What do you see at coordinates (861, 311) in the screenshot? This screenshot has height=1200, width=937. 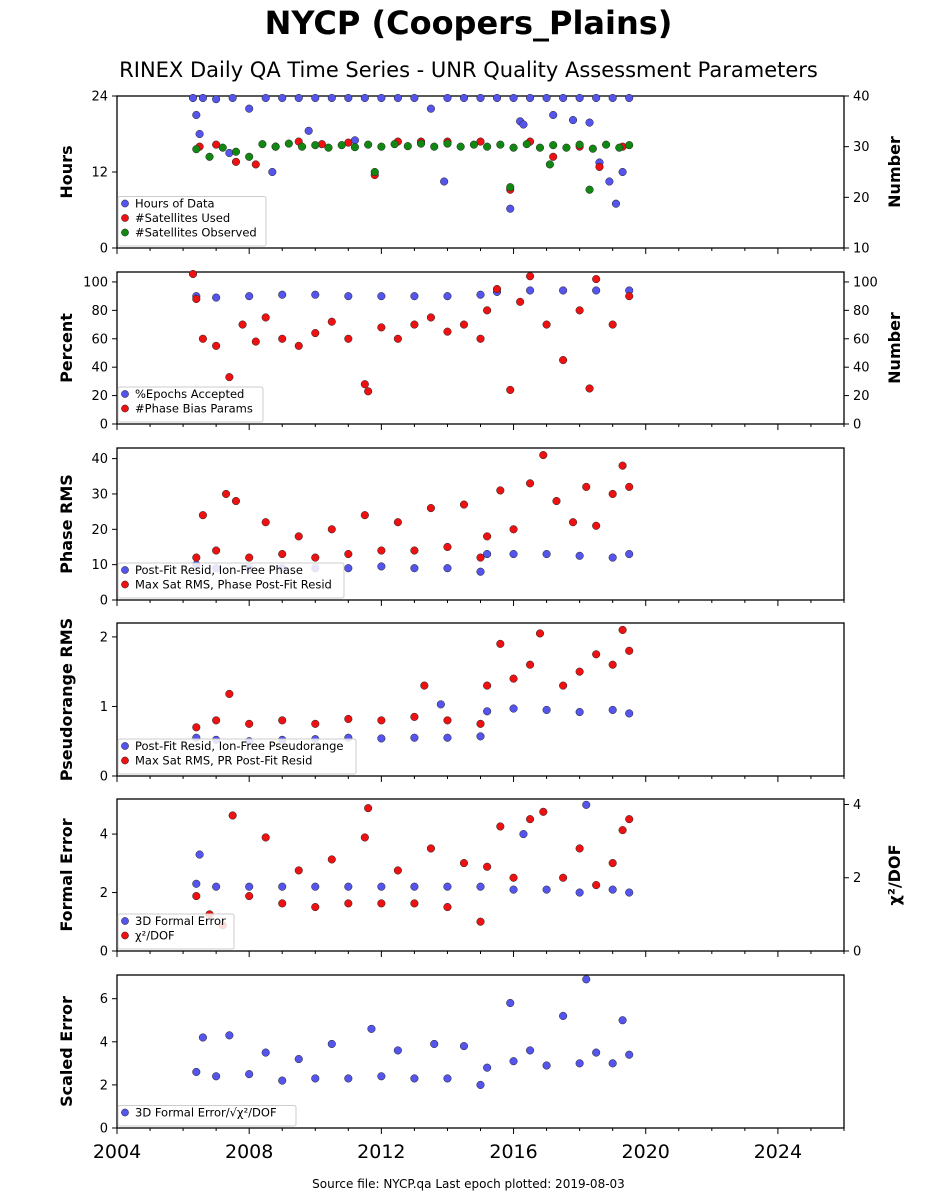 I see `y2-tick-label: 80` at bounding box center [861, 311].